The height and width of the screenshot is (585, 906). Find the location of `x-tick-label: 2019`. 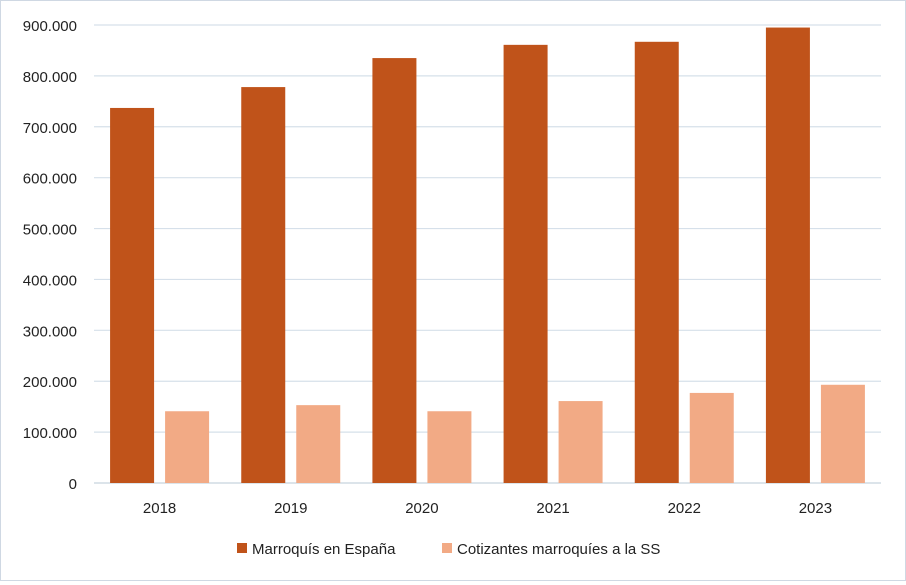

x-tick-label: 2019 is located at coordinates (290, 508).